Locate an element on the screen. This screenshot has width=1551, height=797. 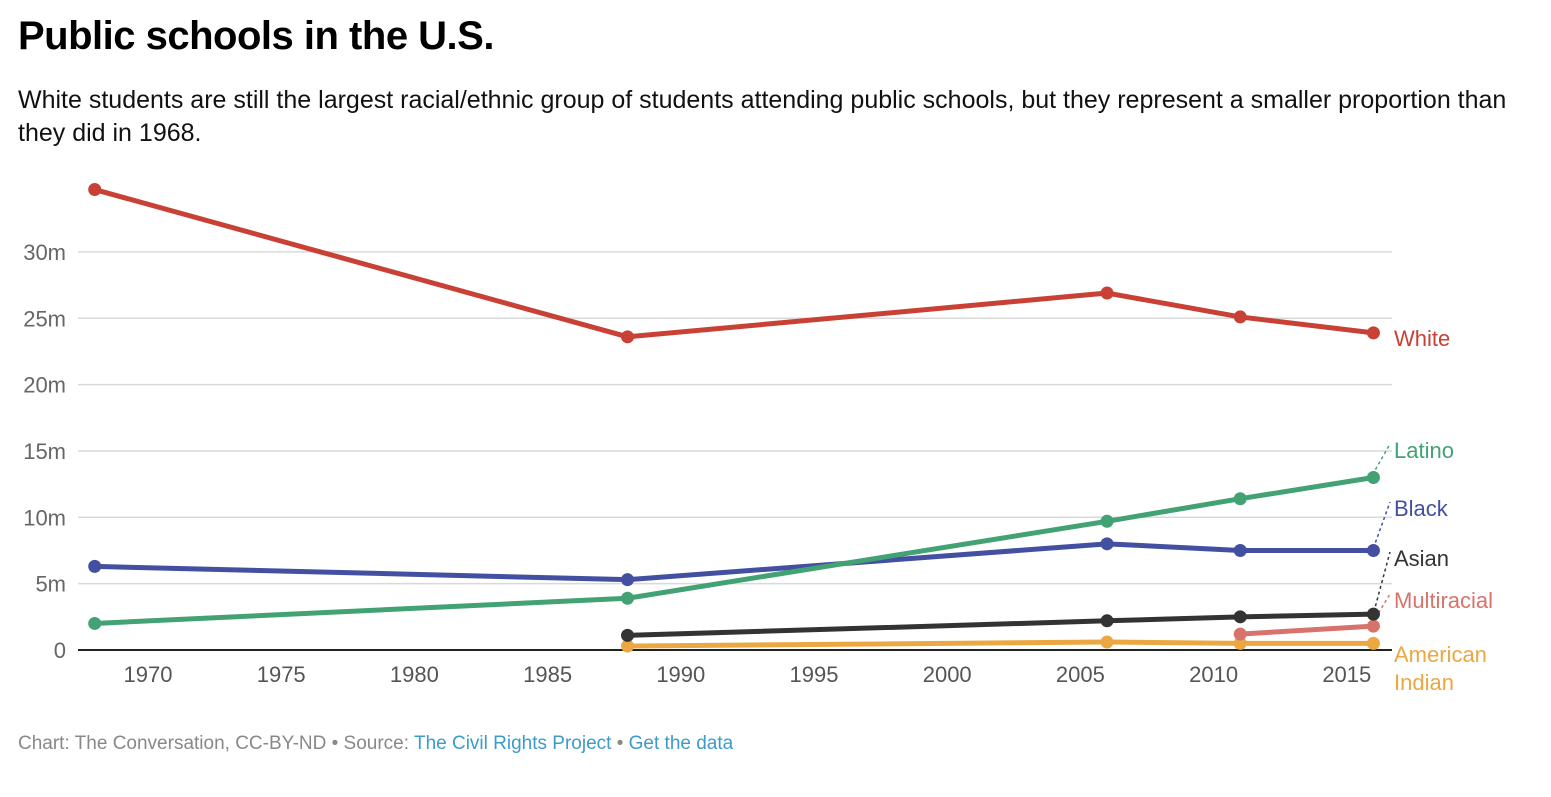
x-tick-label: 1975 is located at coordinates (281, 674).